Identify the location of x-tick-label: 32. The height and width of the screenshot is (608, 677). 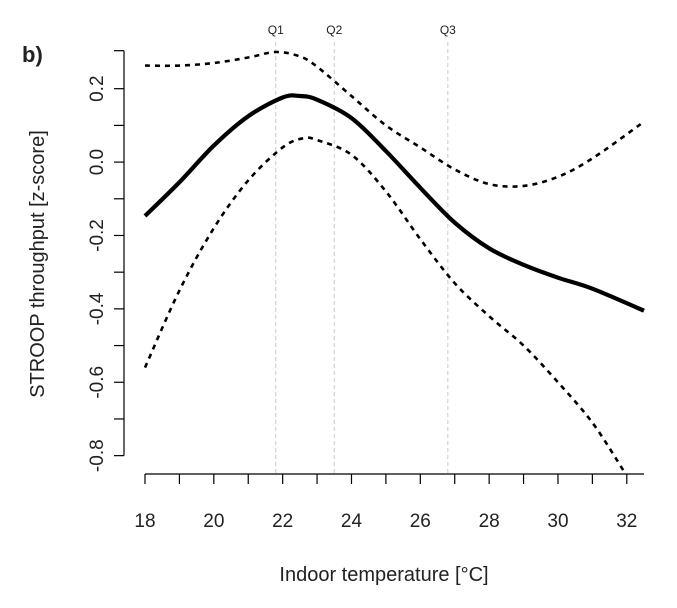
(626, 521).